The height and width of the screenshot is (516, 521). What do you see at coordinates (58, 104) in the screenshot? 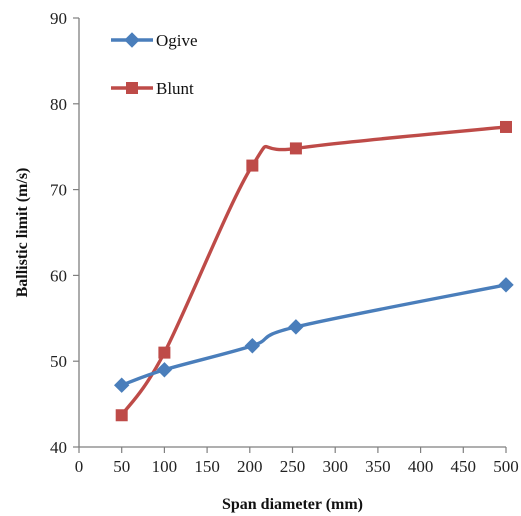
I see `y-tick-label: 80` at bounding box center [58, 104].